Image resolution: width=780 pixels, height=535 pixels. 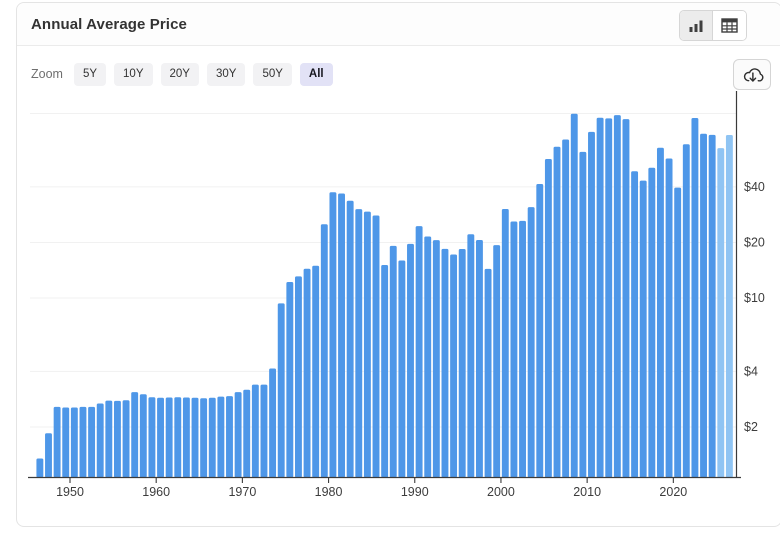 What do you see at coordinates (678, 332) in the screenshot?
I see `bar-2020` at bounding box center [678, 332].